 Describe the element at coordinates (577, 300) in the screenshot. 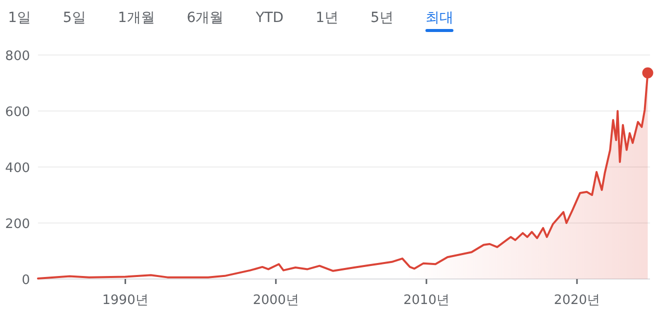

I see `x-tick-label: 2020년` at that location.